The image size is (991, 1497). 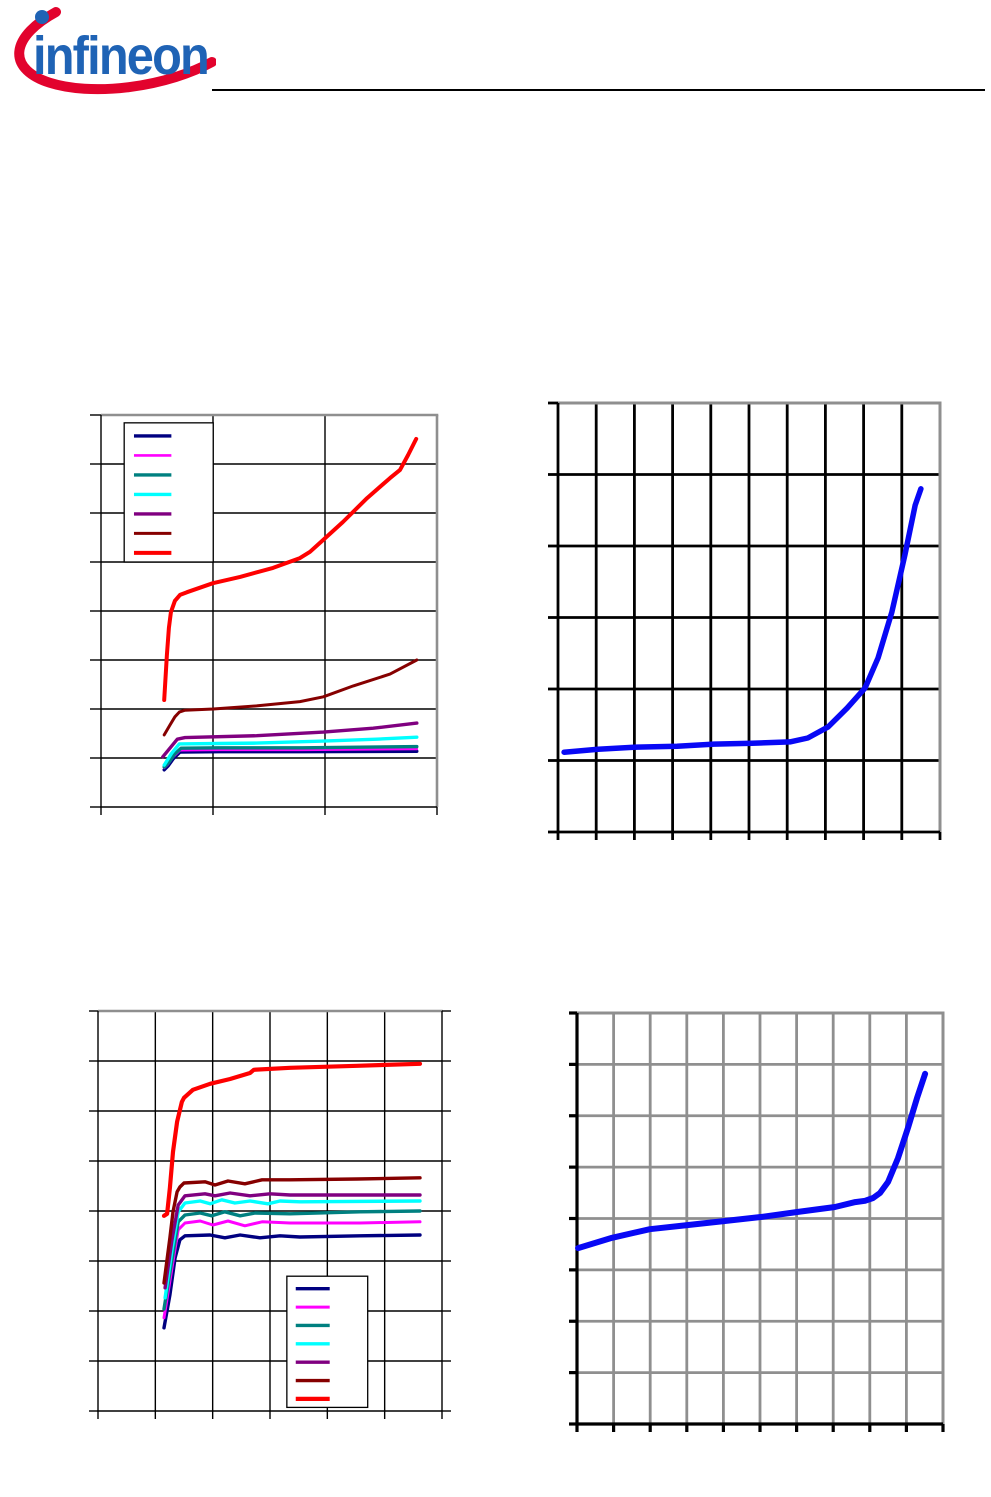 I want to click on chart-bottom-right, so click(x=760, y=1218).